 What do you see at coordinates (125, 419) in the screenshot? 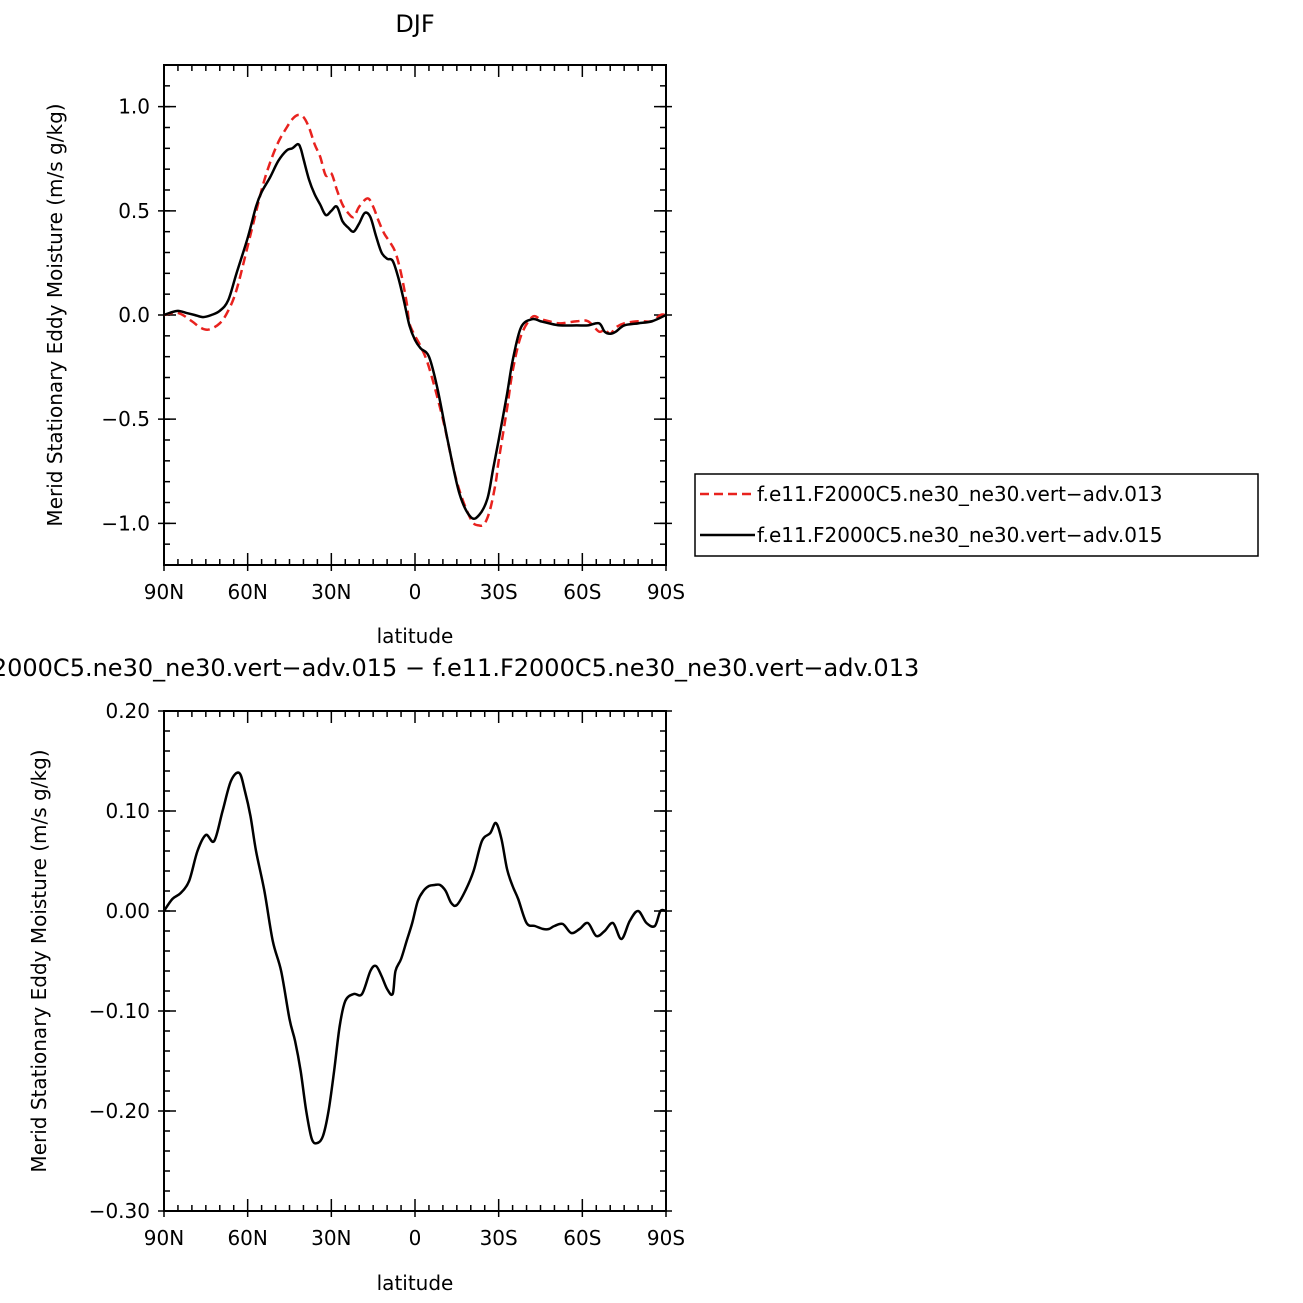
I see `top-y-tick-label: −0.5` at bounding box center [125, 419].